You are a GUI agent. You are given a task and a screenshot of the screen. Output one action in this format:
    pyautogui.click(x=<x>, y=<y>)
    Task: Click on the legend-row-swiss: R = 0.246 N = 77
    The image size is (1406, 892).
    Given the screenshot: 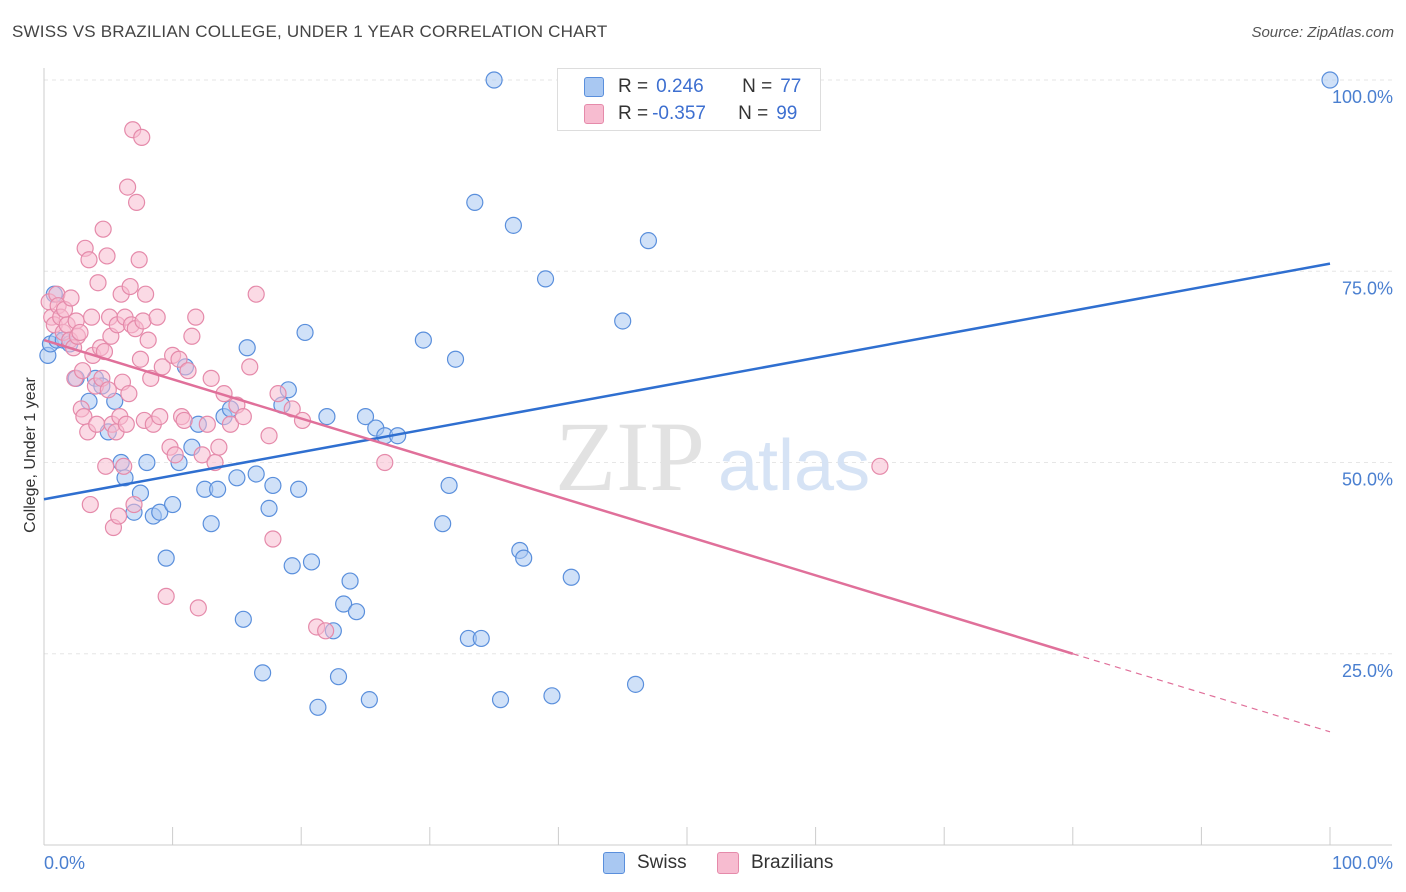 What is the action you would take?
    pyautogui.click(x=692, y=87)
    